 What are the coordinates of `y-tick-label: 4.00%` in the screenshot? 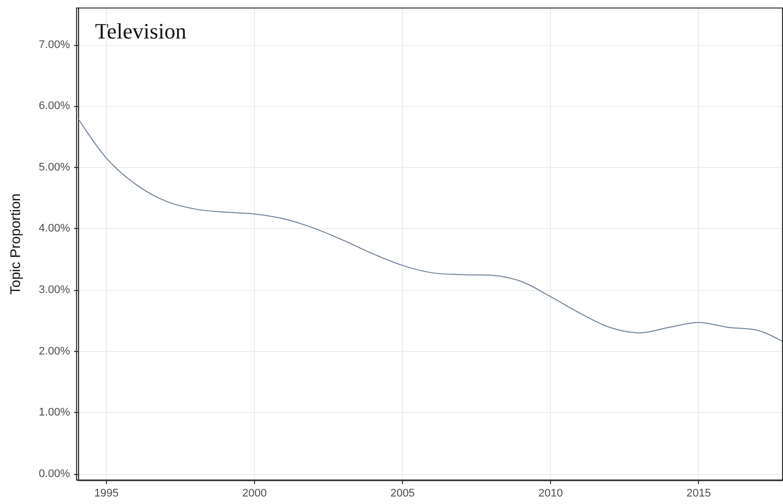 It's located at (54, 228).